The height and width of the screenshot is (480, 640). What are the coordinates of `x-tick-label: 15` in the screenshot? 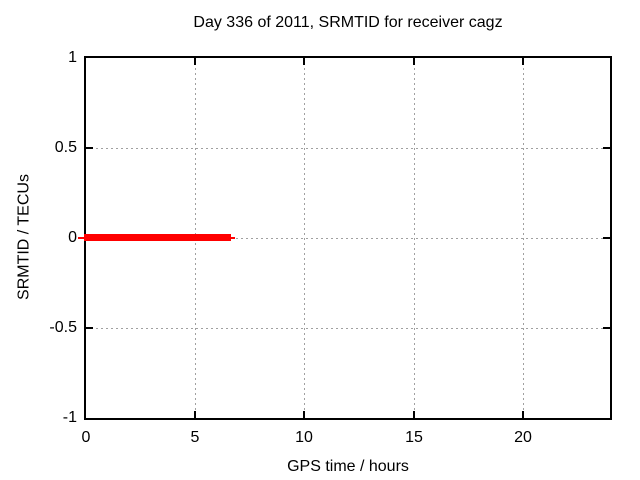 It's located at (414, 437).